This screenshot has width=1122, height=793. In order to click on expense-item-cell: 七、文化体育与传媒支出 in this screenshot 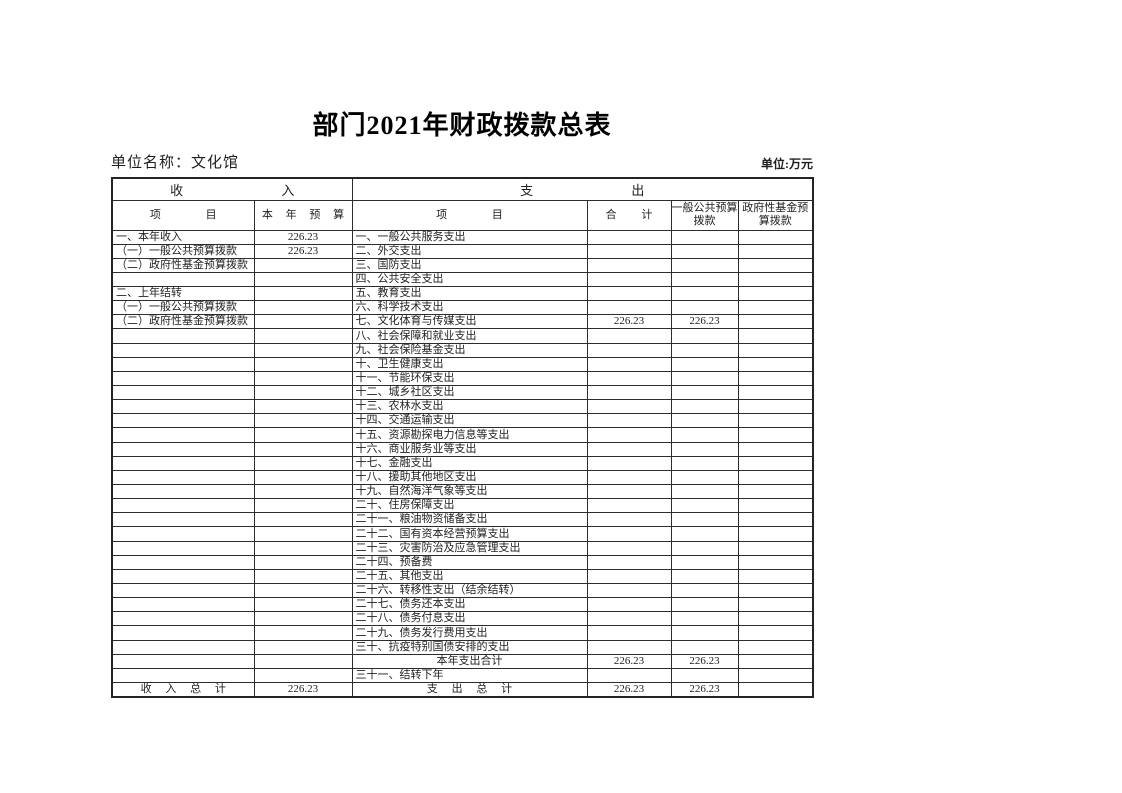, I will do `click(469, 322)`.